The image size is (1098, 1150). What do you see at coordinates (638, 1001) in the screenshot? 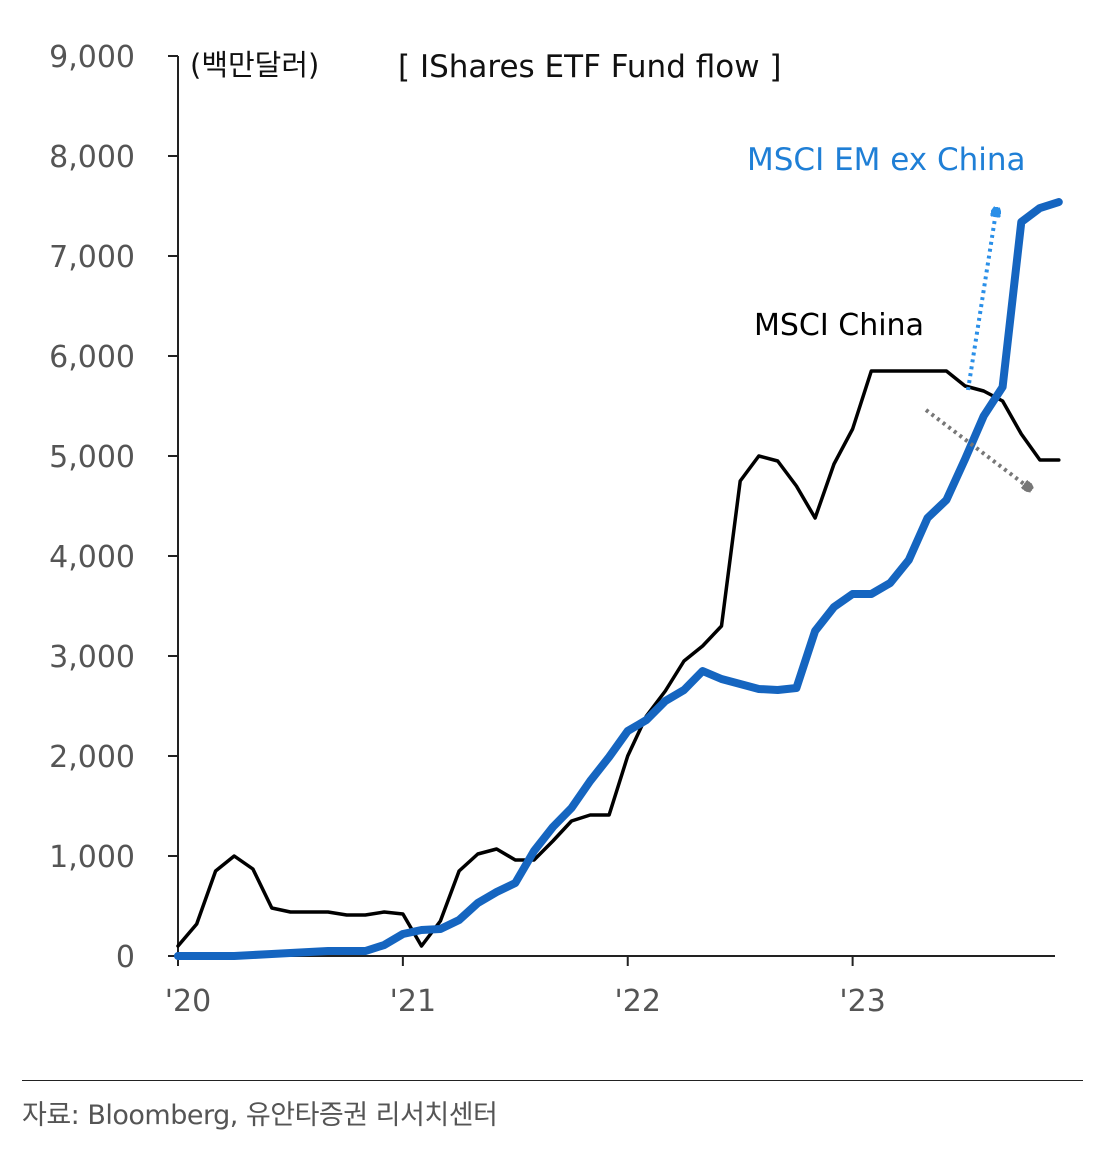
I see `x-tick-label: '22` at bounding box center [638, 1001].